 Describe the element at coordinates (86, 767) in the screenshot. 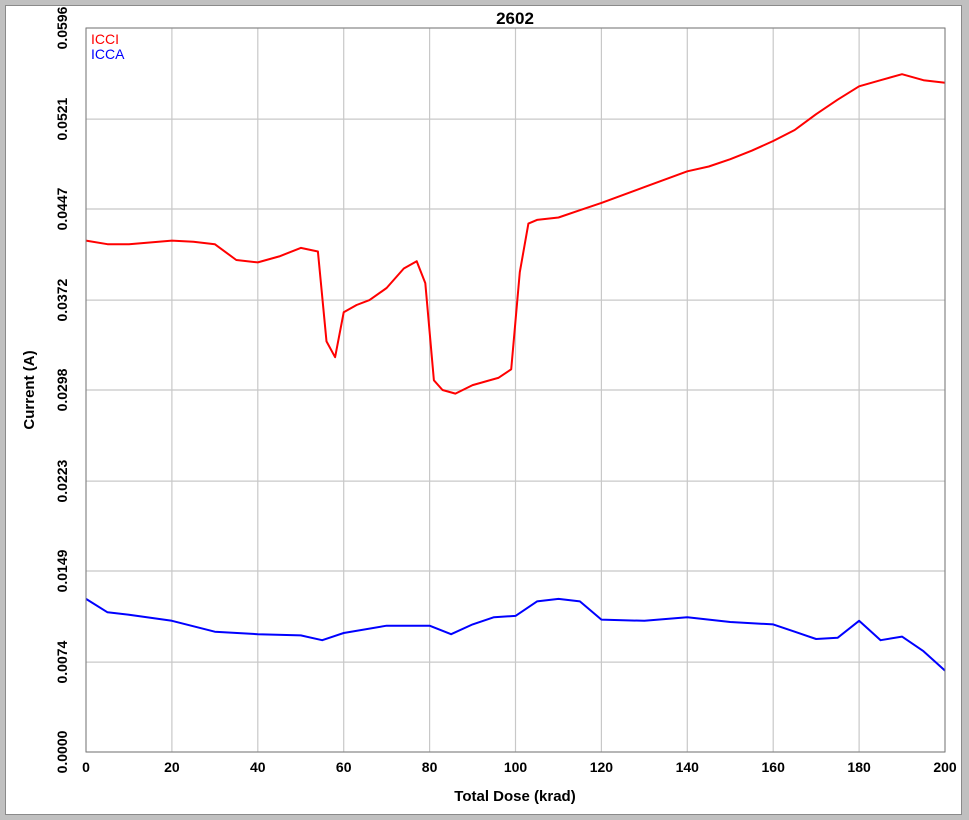

I see `x-tick-label: 0` at that location.